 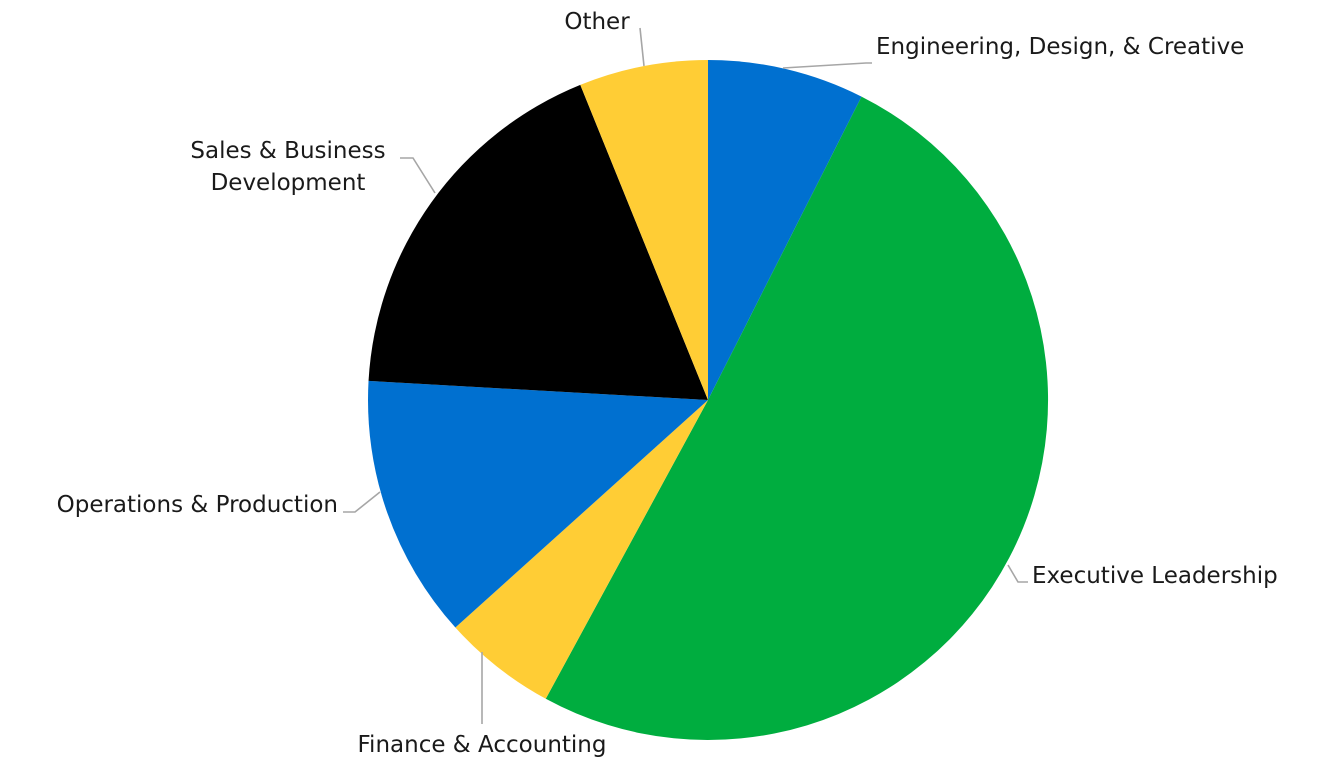 What do you see at coordinates (538, 242) in the screenshot?
I see `pie-slice-sales-and-business-development` at bounding box center [538, 242].